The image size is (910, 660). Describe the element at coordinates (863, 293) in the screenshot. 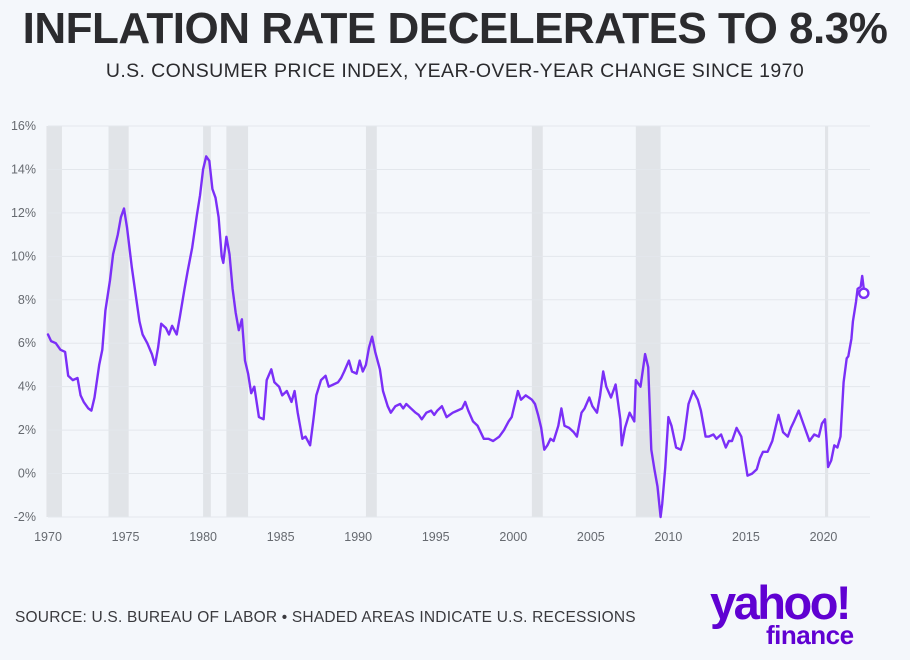

I see `latest-value-marker` at that location.